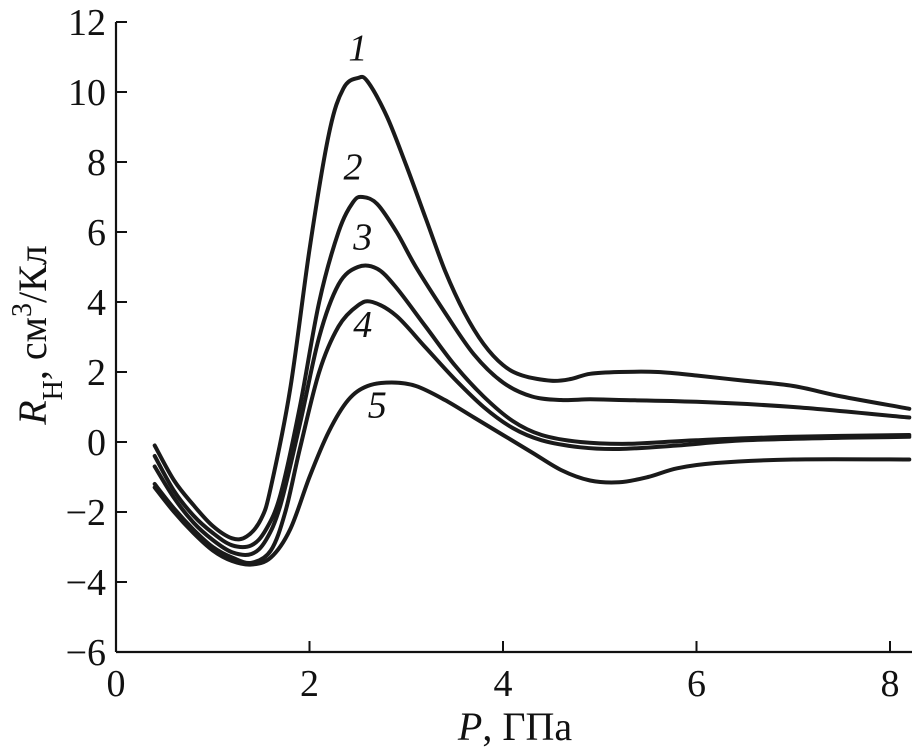 This screenshot has height=752, width=920. What do you see at coordinates (86, 653) in the screenshot?
I see `y-tick-label: −6` at bounding box center [86, 653].